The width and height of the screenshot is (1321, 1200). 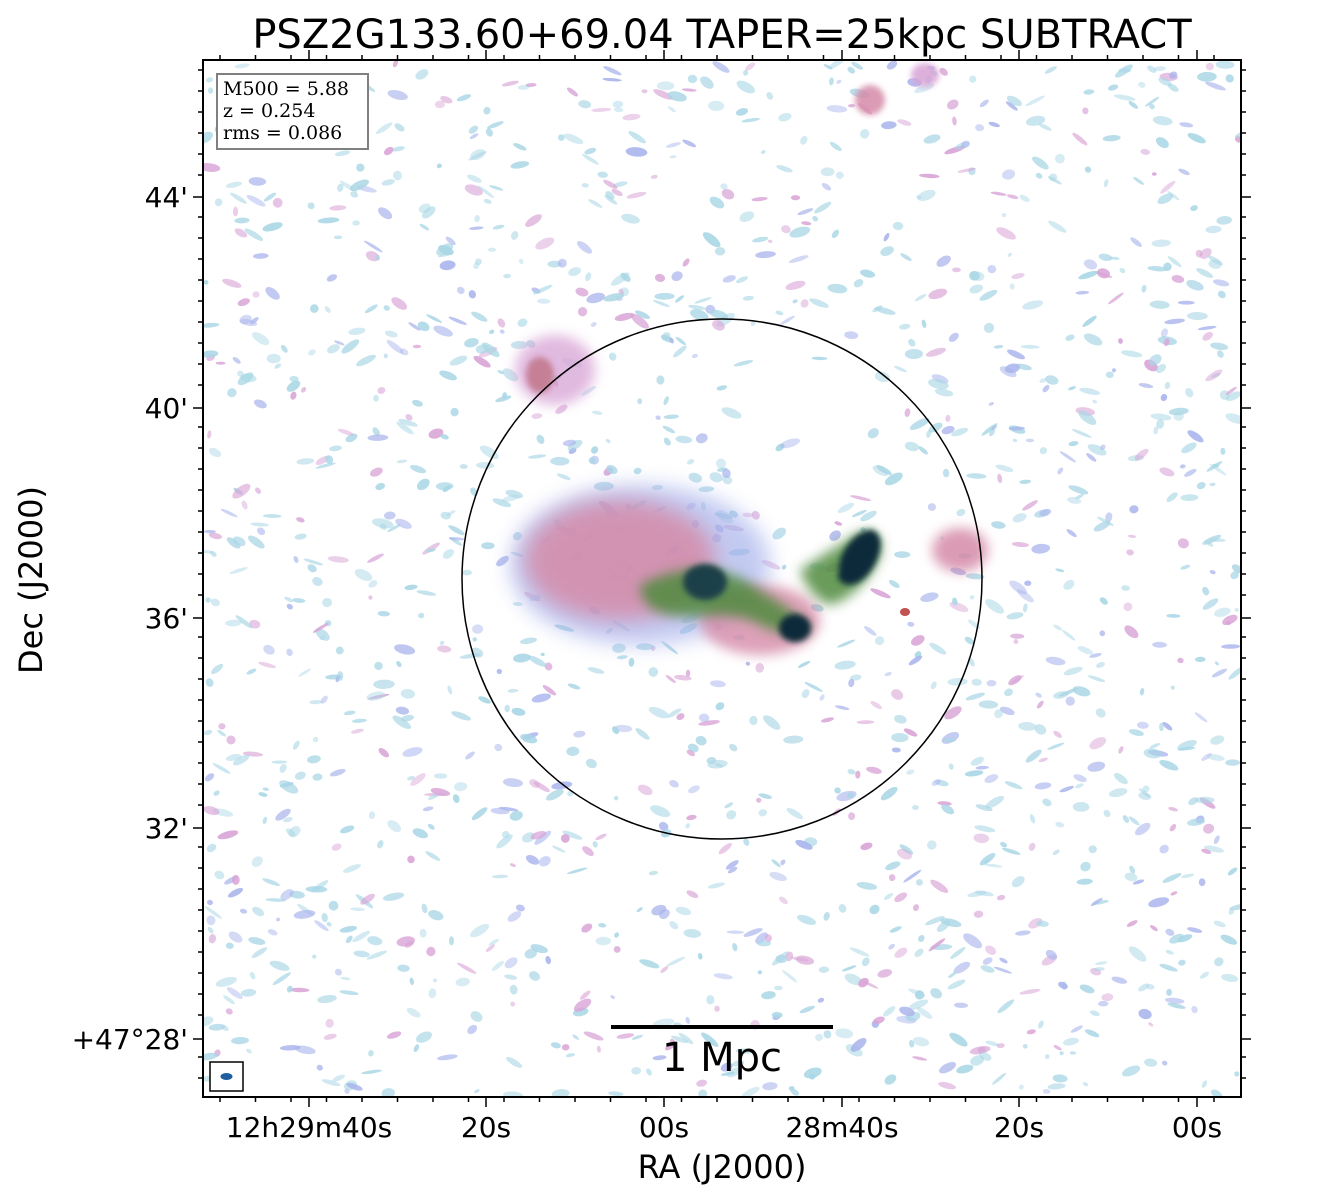 What do you see at coordinates (722, 35) in the screenshot?
I see `figure-title: PSZ2G133.60+69.04 TAPER=25kpc SUBTRACT` at bounding box center [722, 35].